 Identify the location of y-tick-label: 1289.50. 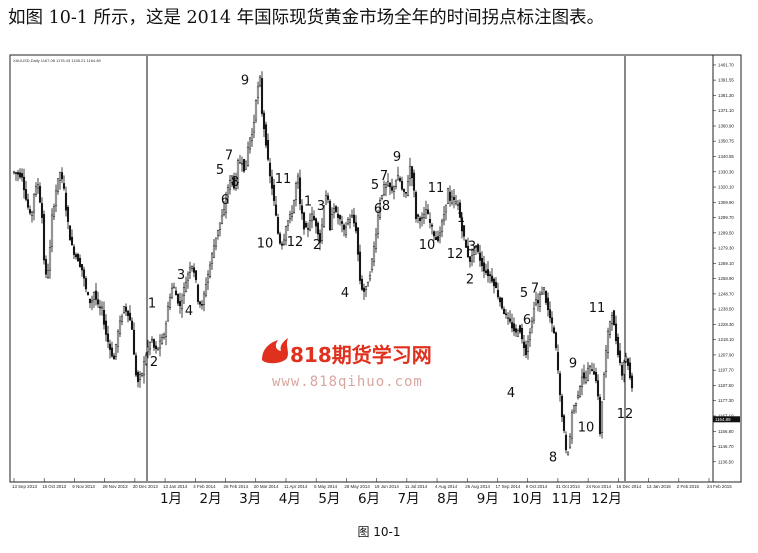
(726, 232).